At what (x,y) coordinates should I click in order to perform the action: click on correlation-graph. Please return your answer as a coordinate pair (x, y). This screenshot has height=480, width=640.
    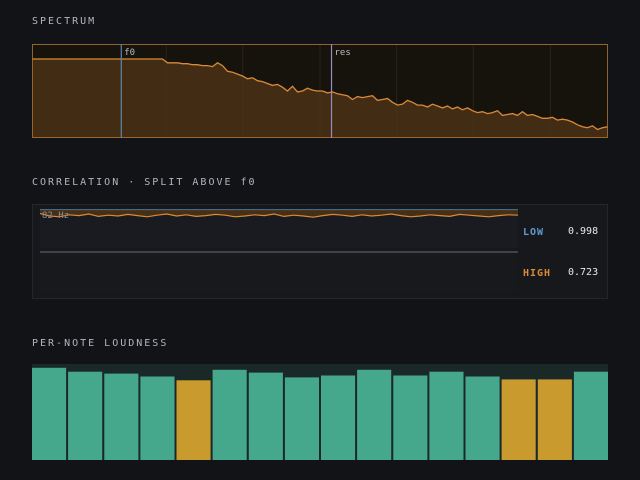
    Looking at the image, I should click on (279, 250).